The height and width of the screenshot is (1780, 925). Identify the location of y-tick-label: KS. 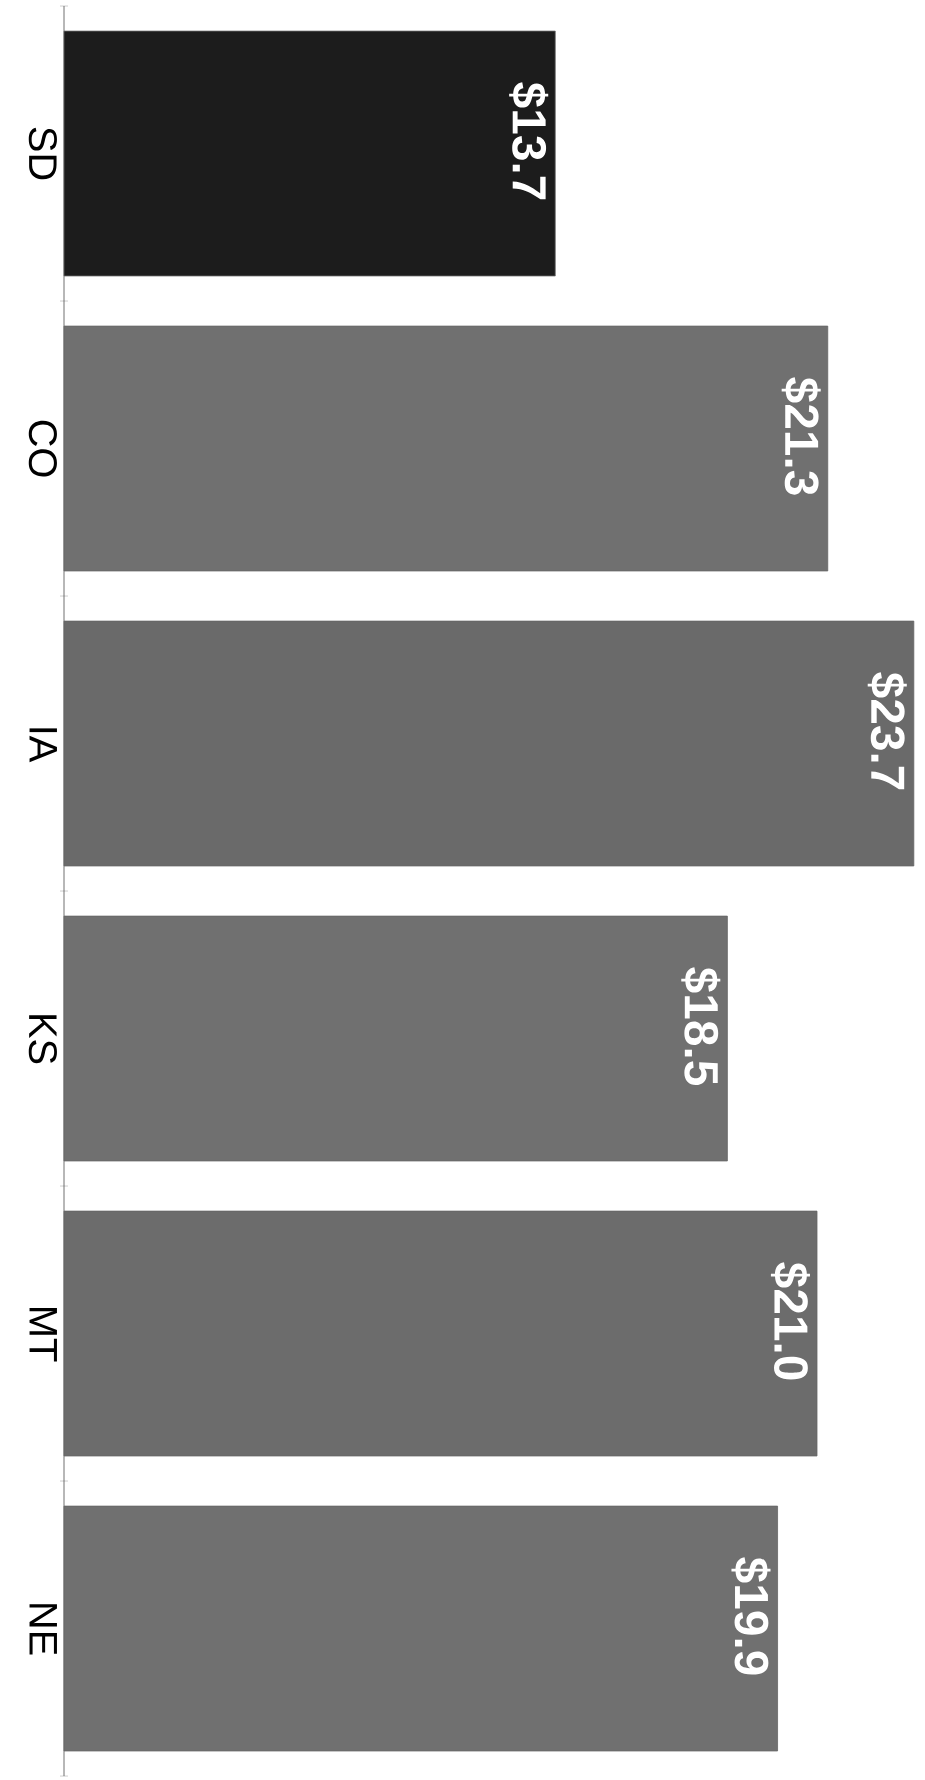
(42, 1039).